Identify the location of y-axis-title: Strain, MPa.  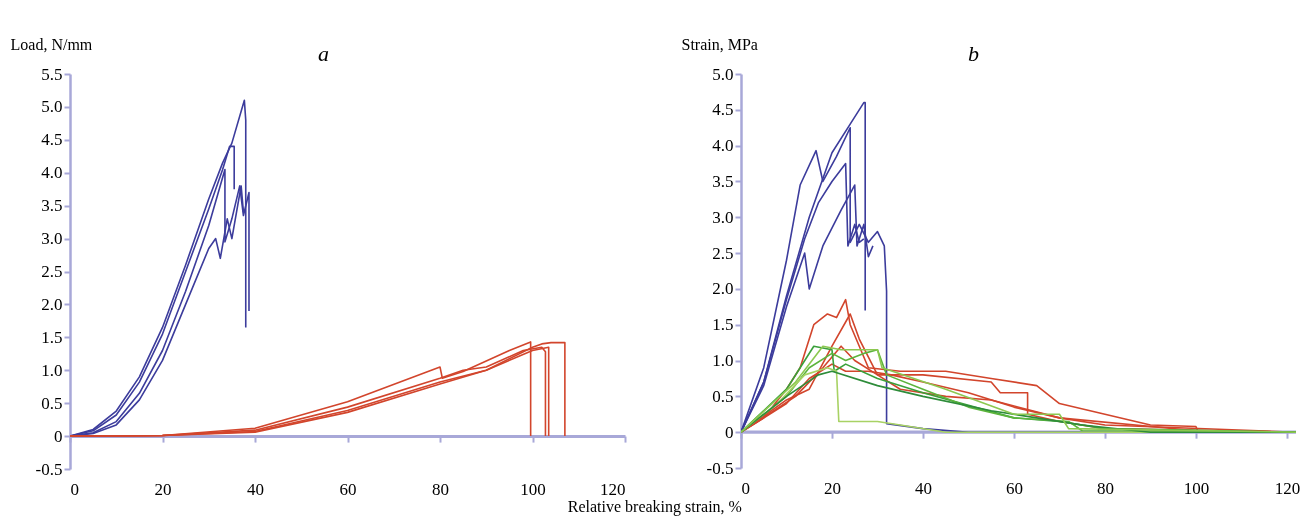
(719, 44).